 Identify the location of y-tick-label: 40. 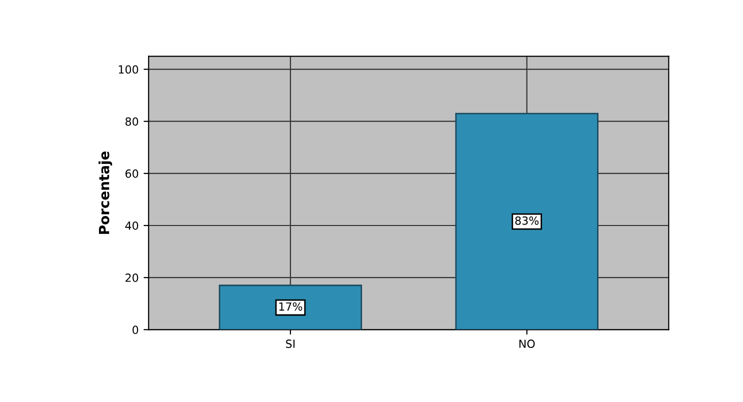
(131, 225).